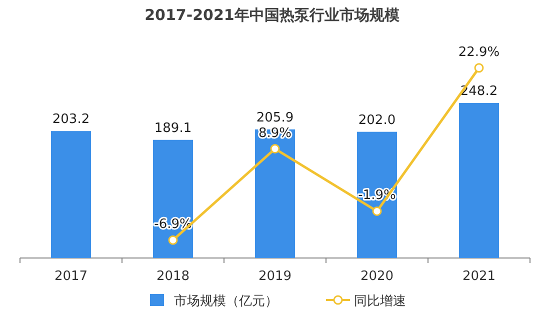 The width and height of the screenshot is (544, 324). Describe the element at coordinates (71, 194) in the screenshot. I see `bar` at that location.